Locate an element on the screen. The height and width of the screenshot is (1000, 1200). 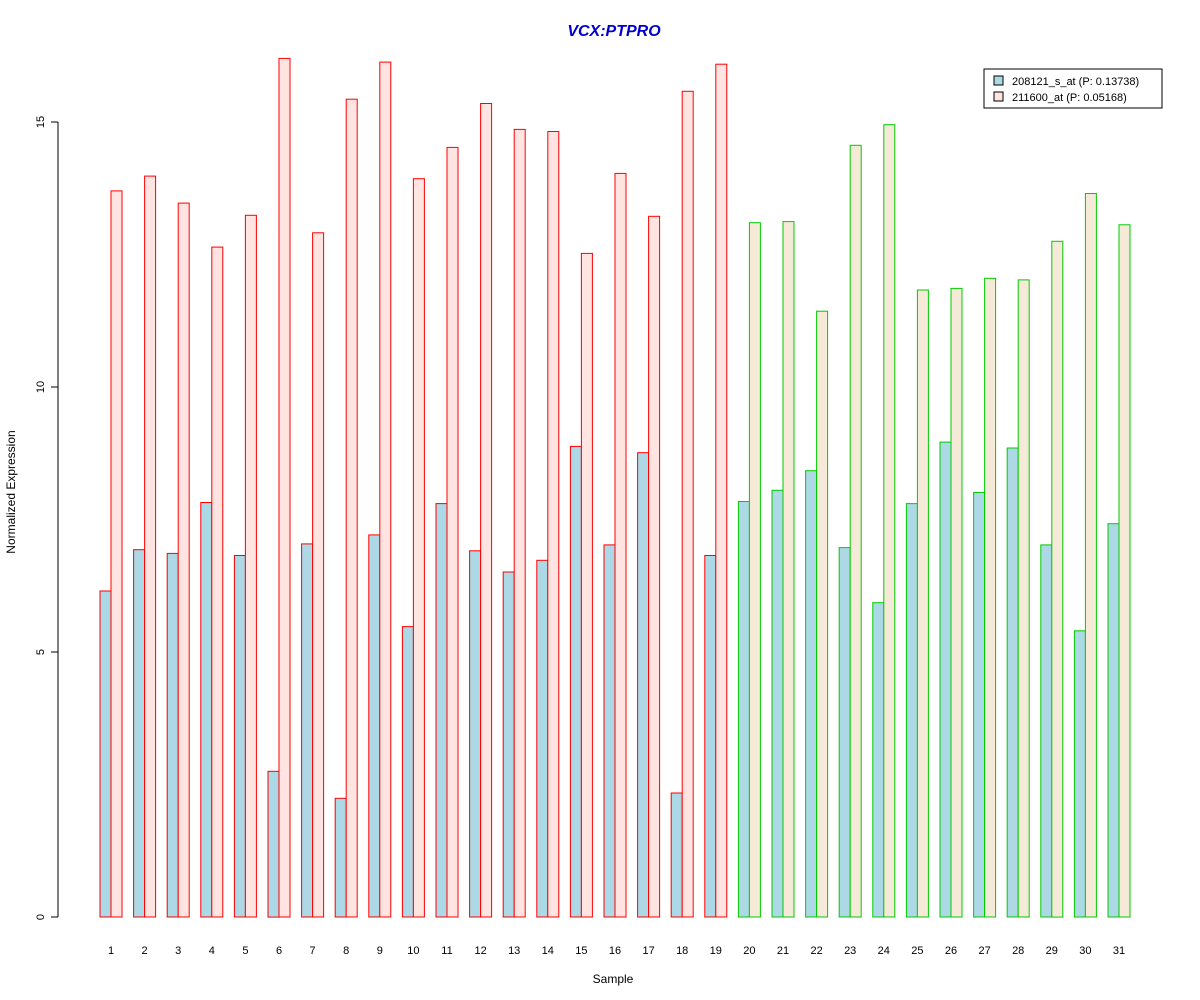
x-tick-label-16: 16 is located at coordinates (615, 951).